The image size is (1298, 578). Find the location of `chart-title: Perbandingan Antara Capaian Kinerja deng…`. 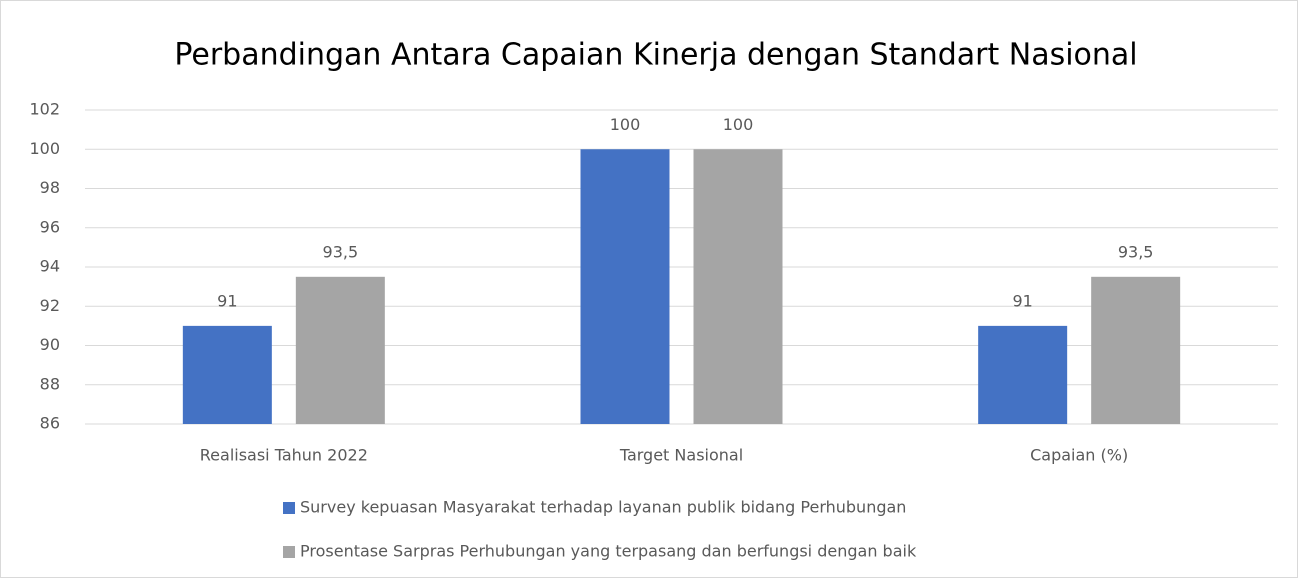

chart-title: Perbandingan Antara Capaian Kinerja deng… is located at coordinates (655, 55).